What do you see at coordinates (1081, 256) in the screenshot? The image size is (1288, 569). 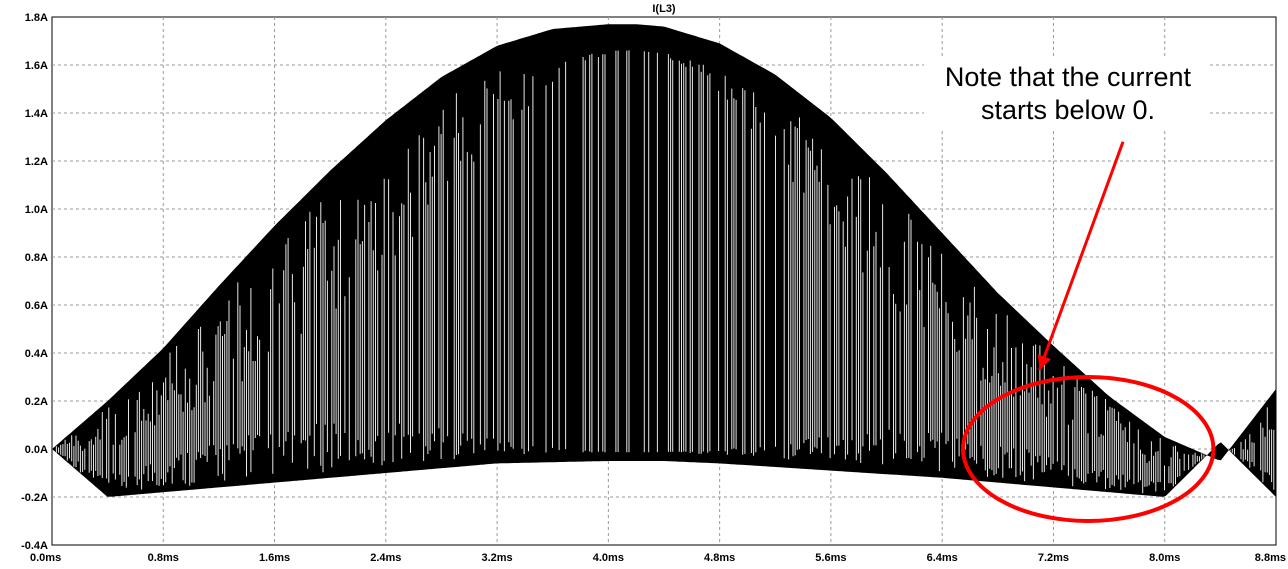 I see `annotation-arrow` at bounding box center [1081, 256].